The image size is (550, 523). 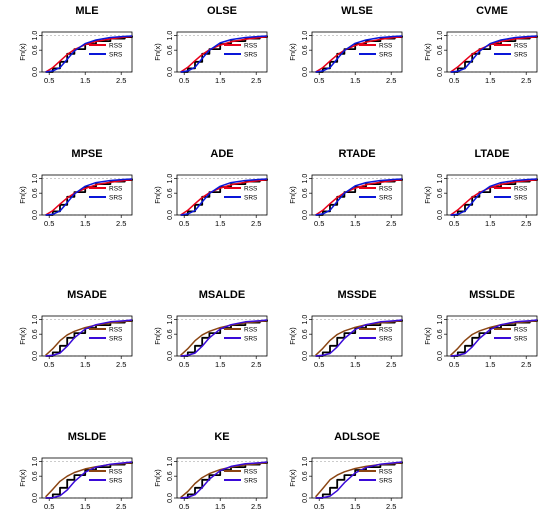 I want to click on panel-title: OLSE, so click(x=222, y=11).